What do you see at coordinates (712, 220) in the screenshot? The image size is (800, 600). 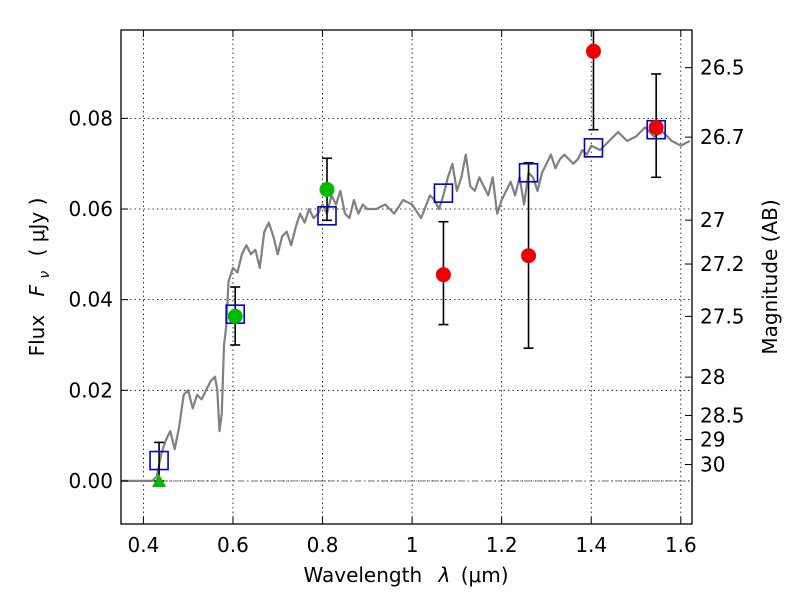 I see `y2-tick-label: 27` at bounding box center [712, 220].